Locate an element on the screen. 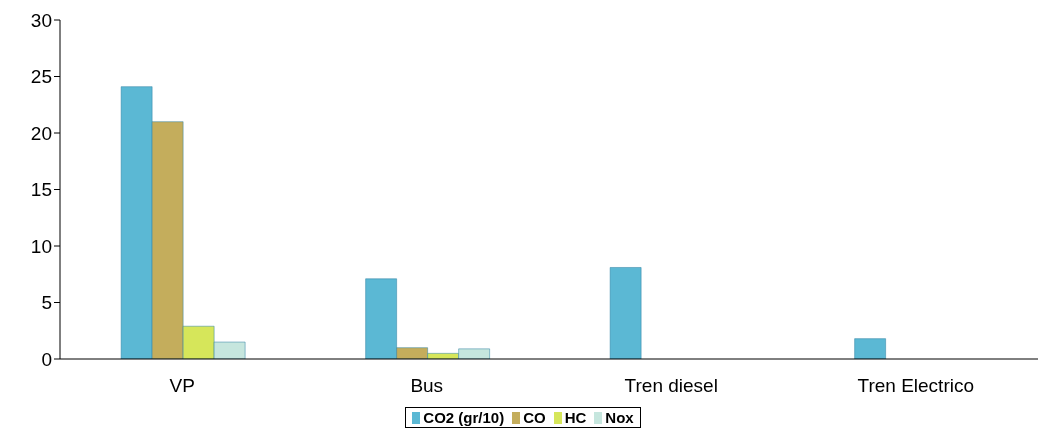 This screenshot has width=1055, height=441. y-tick-label: 15 is located at coordinates (41, 190).